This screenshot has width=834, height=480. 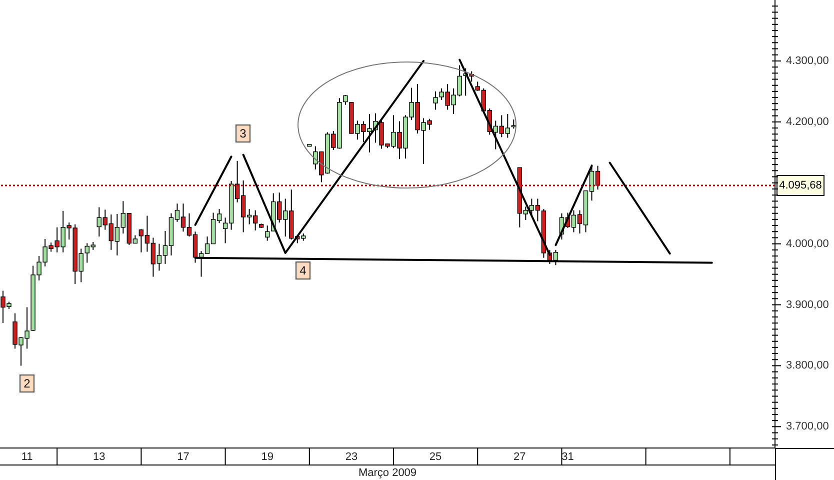 I want to click on y-tick-label: 3.700,00, so click(x=807, y=426).